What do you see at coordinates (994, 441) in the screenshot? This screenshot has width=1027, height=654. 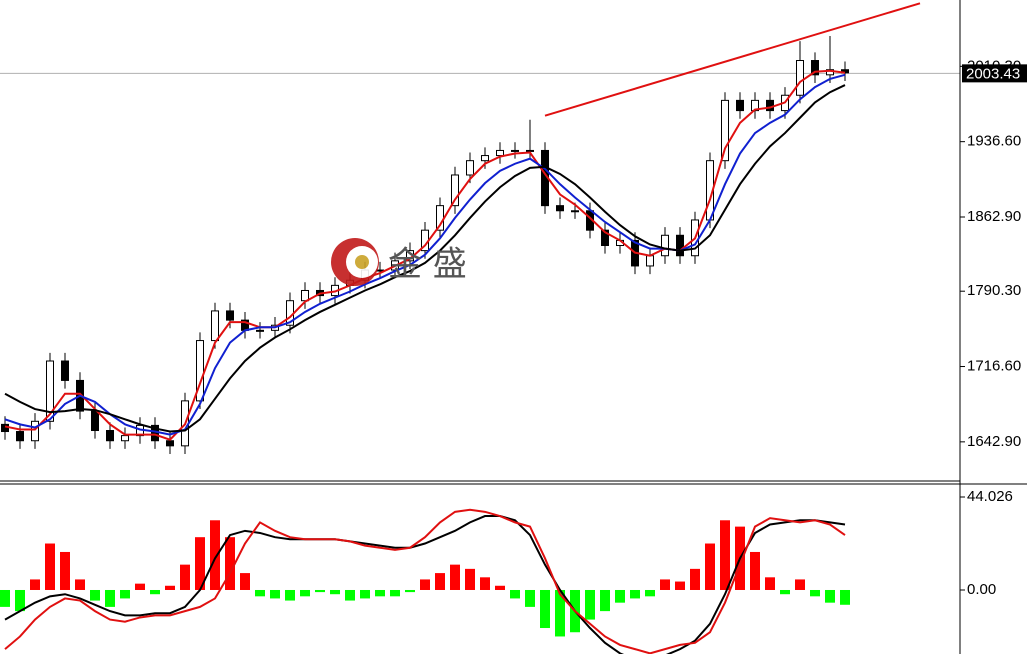 I see `y-tick-label: 1642.90` at bounding box center [994, 441].